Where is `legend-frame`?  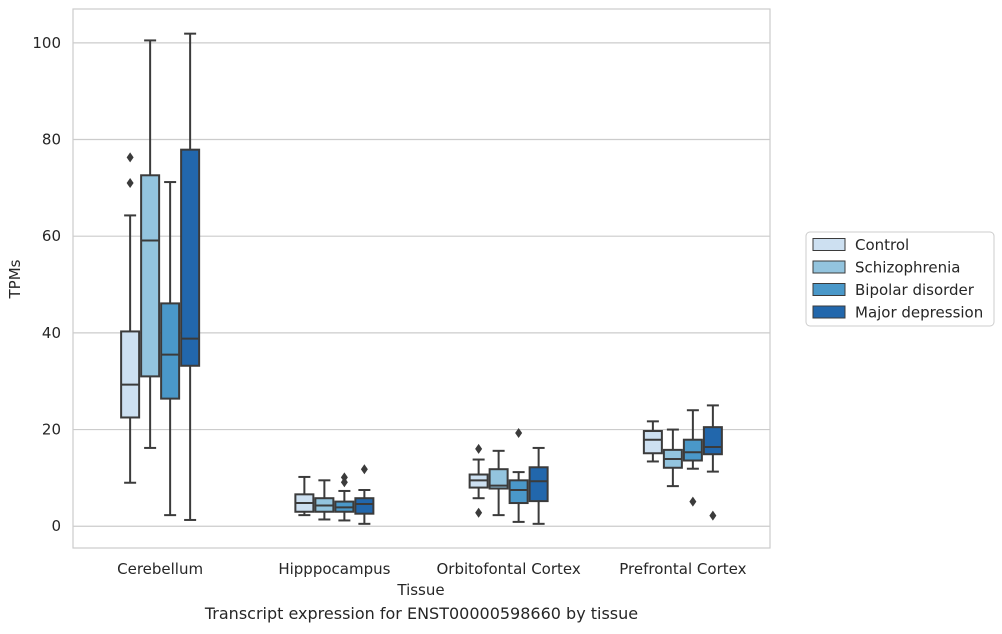
legend-frame is located at coordinates (900, 279).